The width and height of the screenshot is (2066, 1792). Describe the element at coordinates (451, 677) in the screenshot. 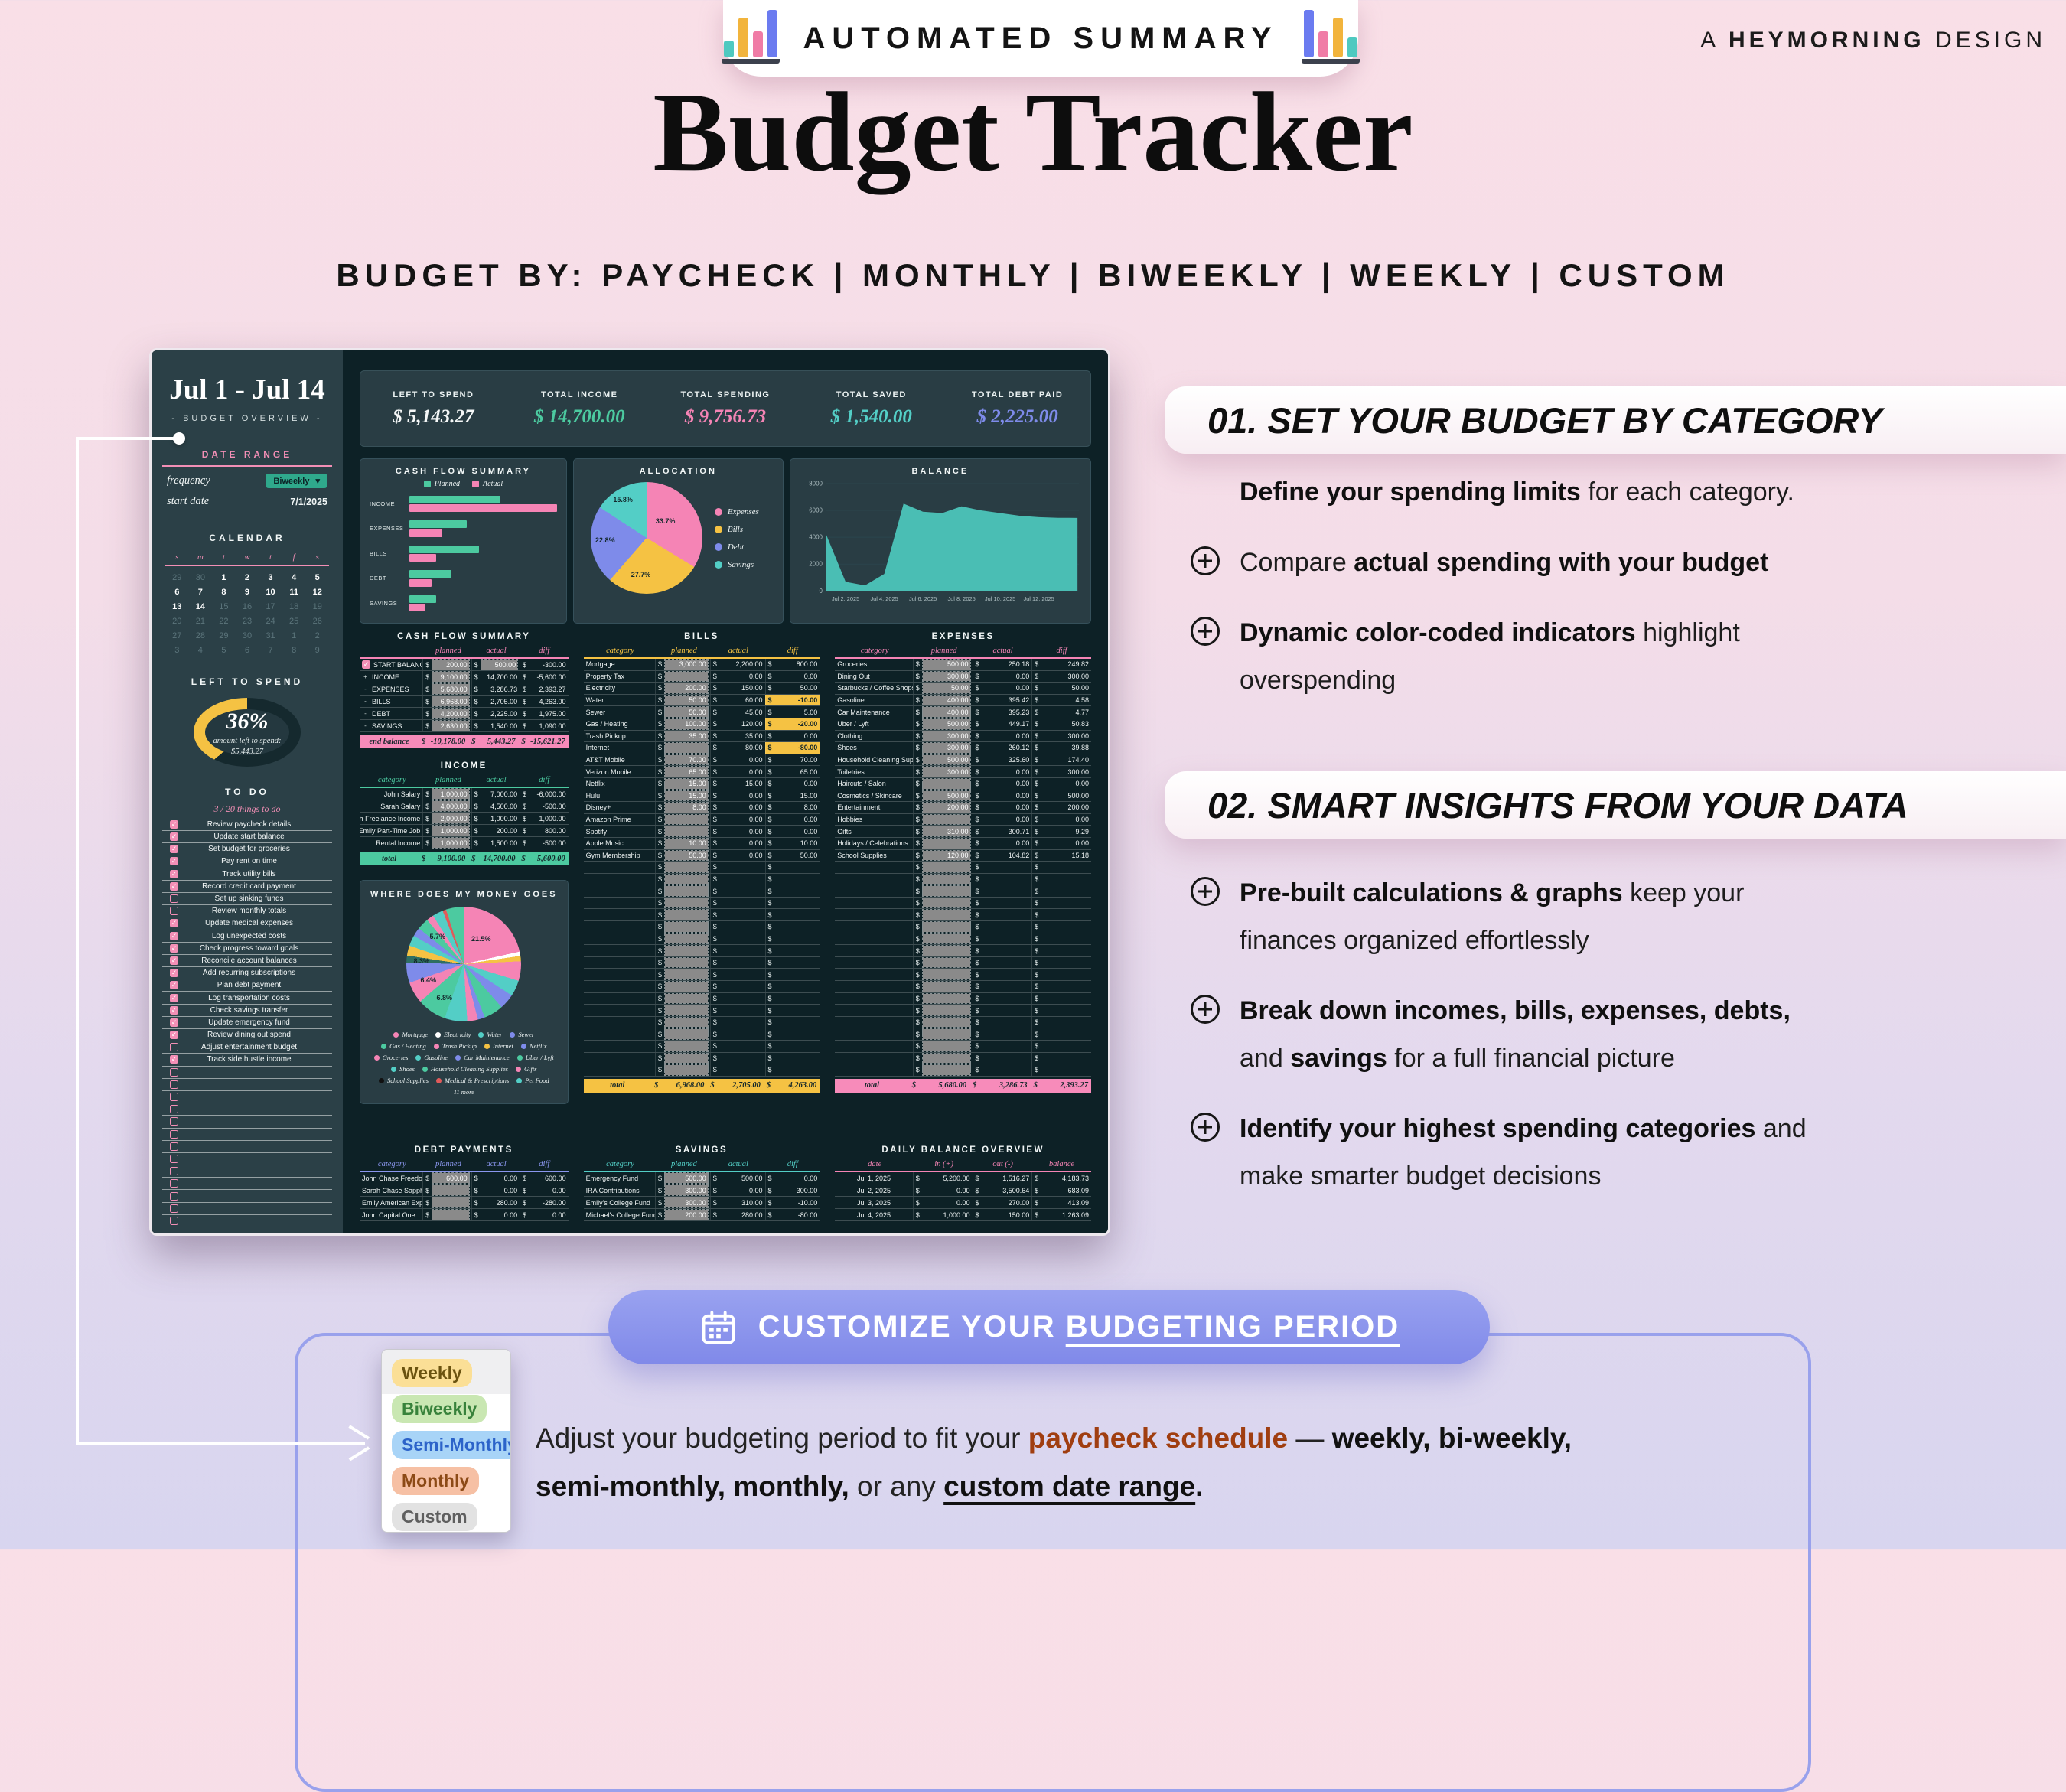

I see `cell-value: 9,100.00` at that location.